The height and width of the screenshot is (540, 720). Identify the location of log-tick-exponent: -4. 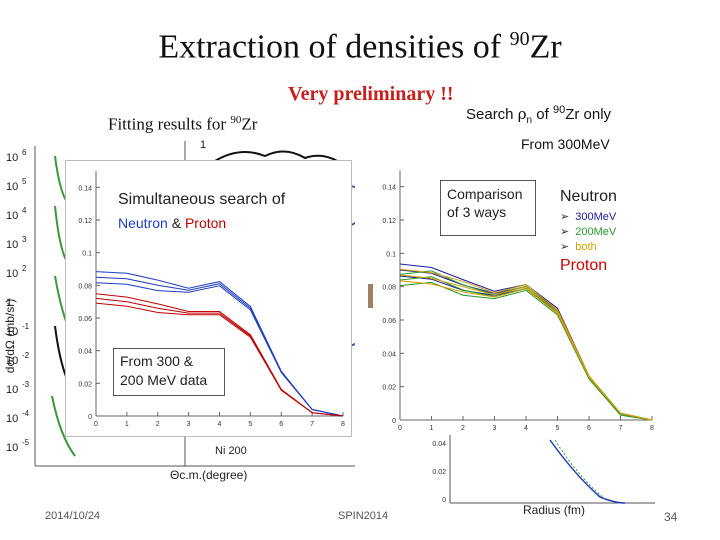
(26, 413).